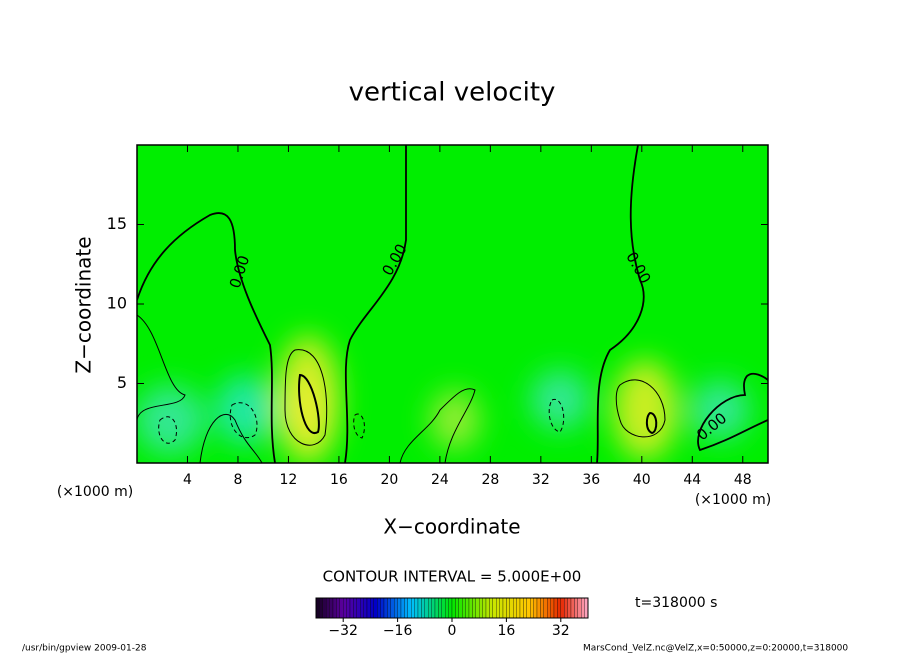 This screenshot has width=904, height=654. Describe the element at coordinates (398, 631) in the screenshot. I see `colorbar-tick-label: −16` at that location.